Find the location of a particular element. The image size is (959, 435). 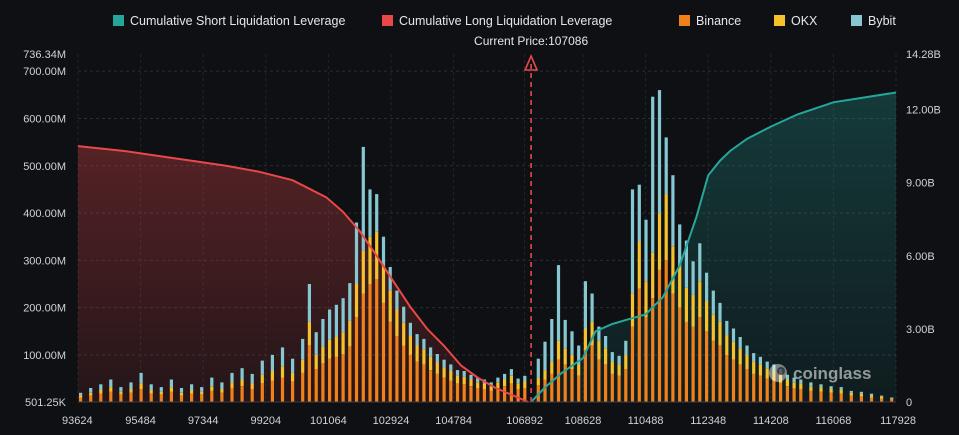

y-axis-right: 14.28B 12.00B 9.00B 6.00B 3.00B 0 is located at coordinates (923, 229).